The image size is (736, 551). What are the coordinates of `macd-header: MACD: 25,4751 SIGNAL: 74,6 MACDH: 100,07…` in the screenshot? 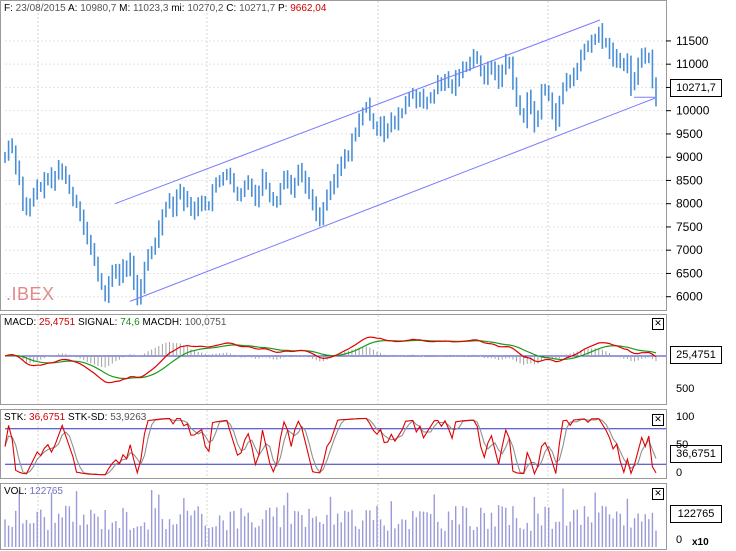 It's located at (115, 322).